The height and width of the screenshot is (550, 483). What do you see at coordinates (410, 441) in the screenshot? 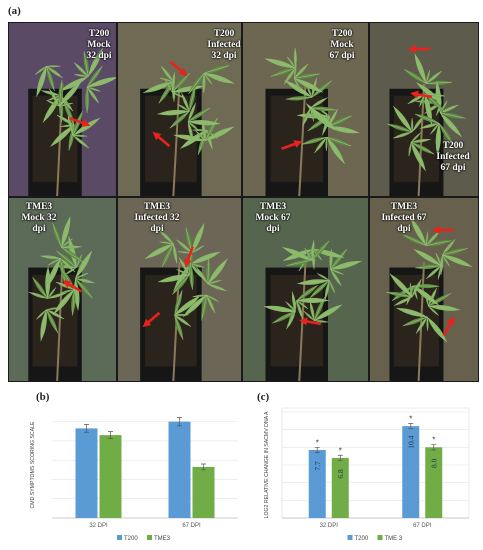
I see `bar-value-label: 10.4` at bounding box center [410, 441].